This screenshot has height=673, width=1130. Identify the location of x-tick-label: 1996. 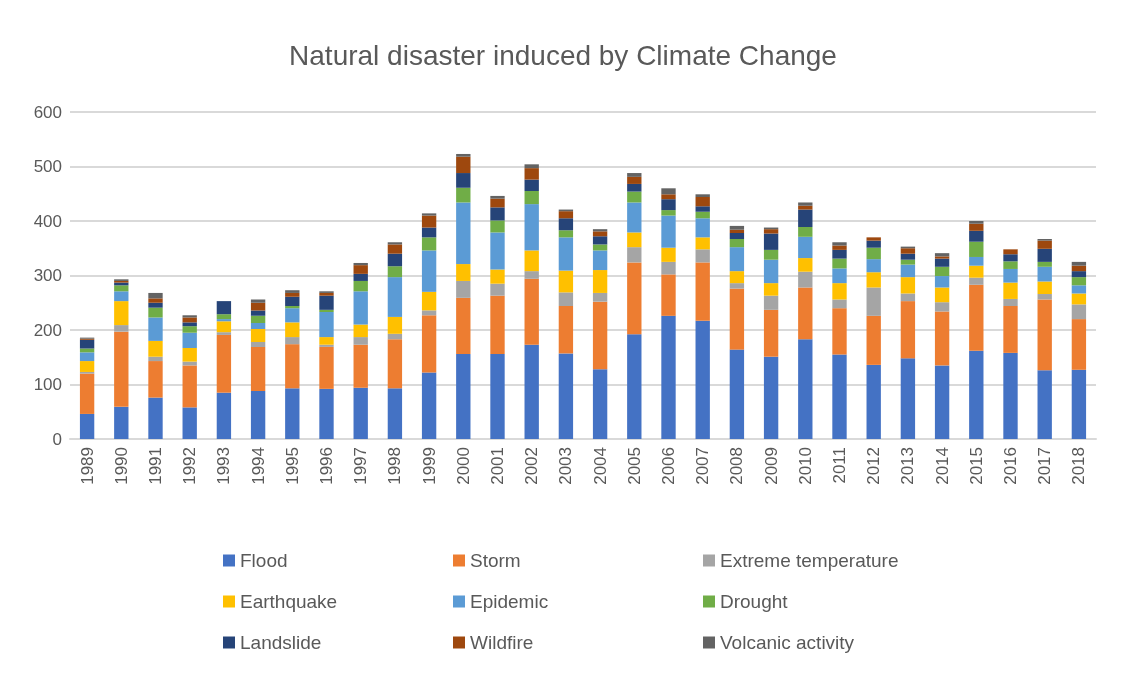
(326, 466).